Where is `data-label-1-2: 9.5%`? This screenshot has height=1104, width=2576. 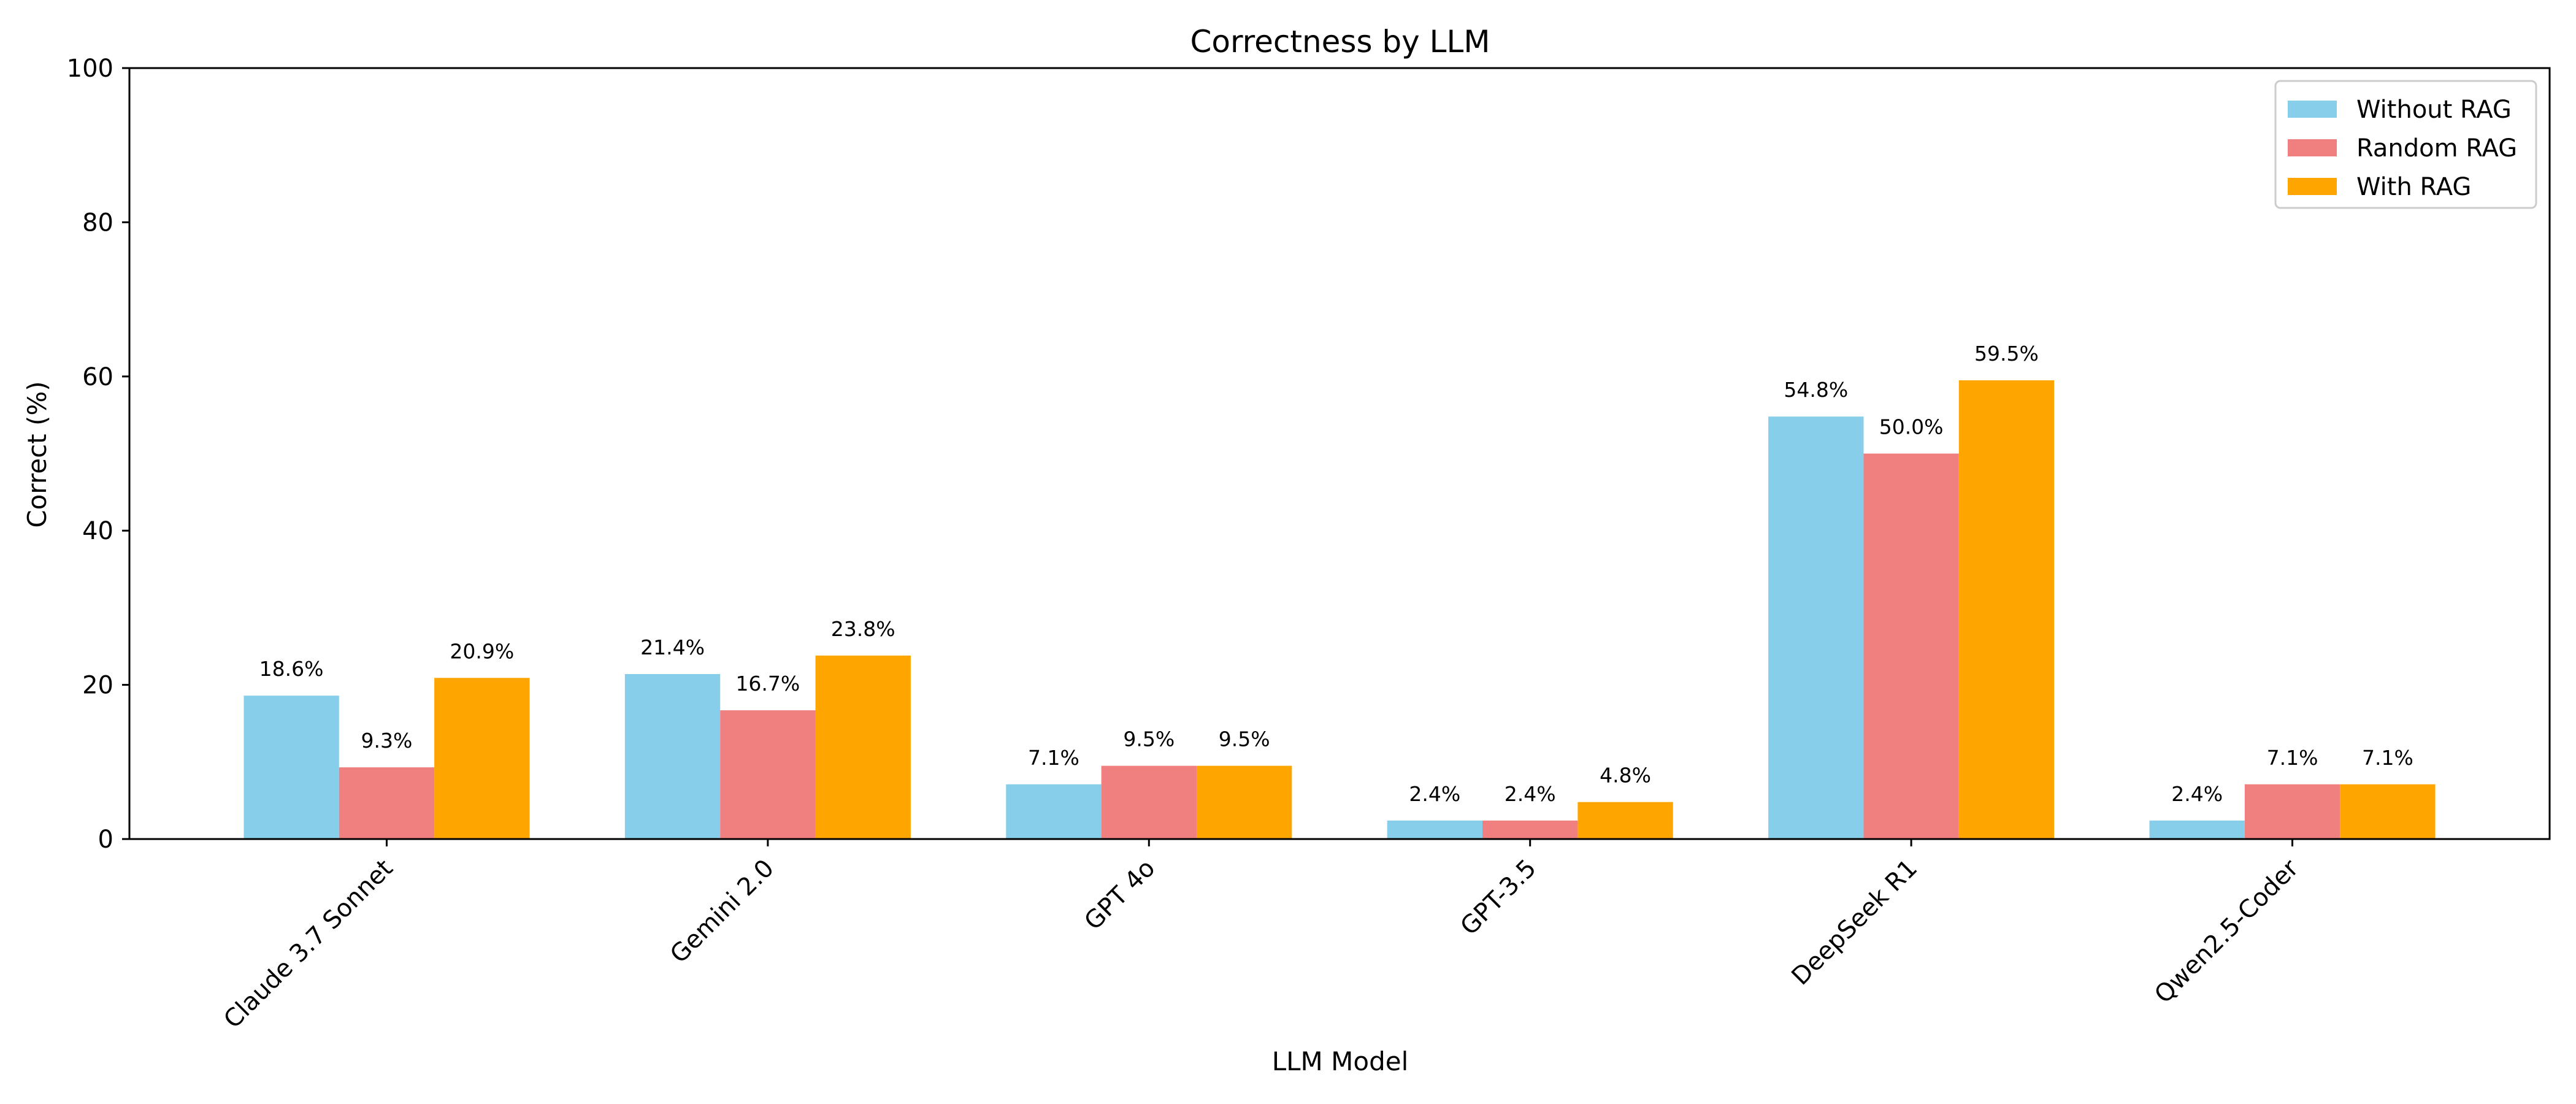
data-label-1-2: 9.5% is located at coordinates (1149, 739).